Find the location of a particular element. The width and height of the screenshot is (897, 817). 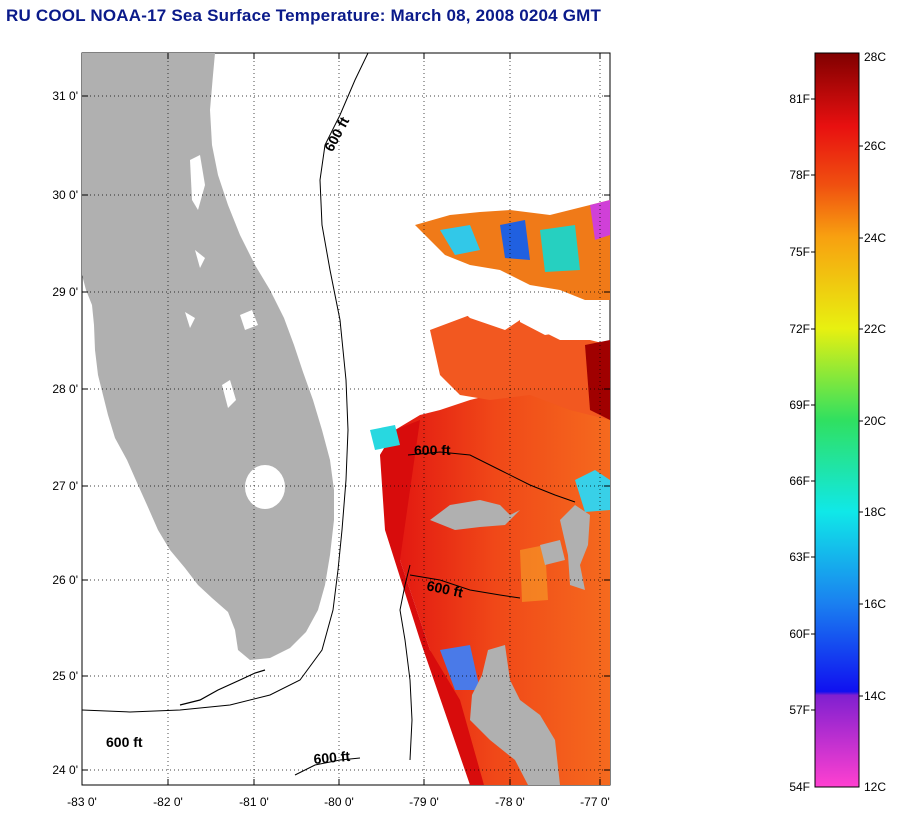

colorbar-c-label: 28C is located at coordinates (875, 57).